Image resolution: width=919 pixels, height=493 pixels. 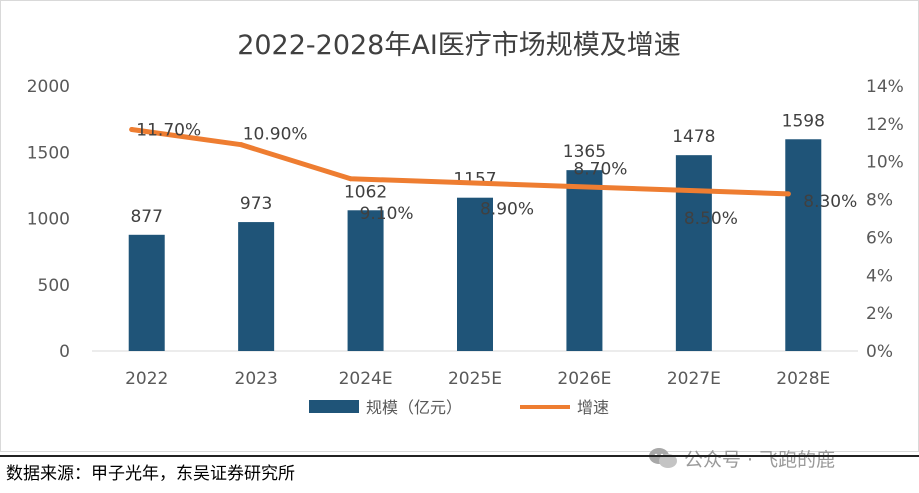 I want to click on line-data-label: 8.90%, so click(x=507, y=210).